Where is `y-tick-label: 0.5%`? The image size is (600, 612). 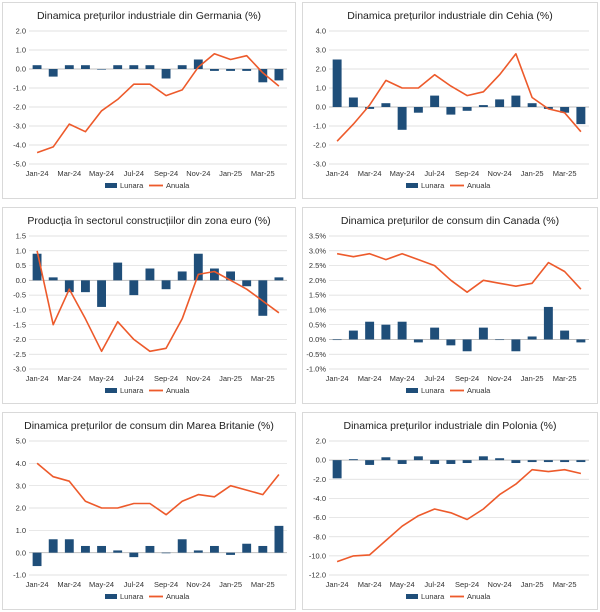
y-tick-label: 0.5% is located at coordinates (317, 324).